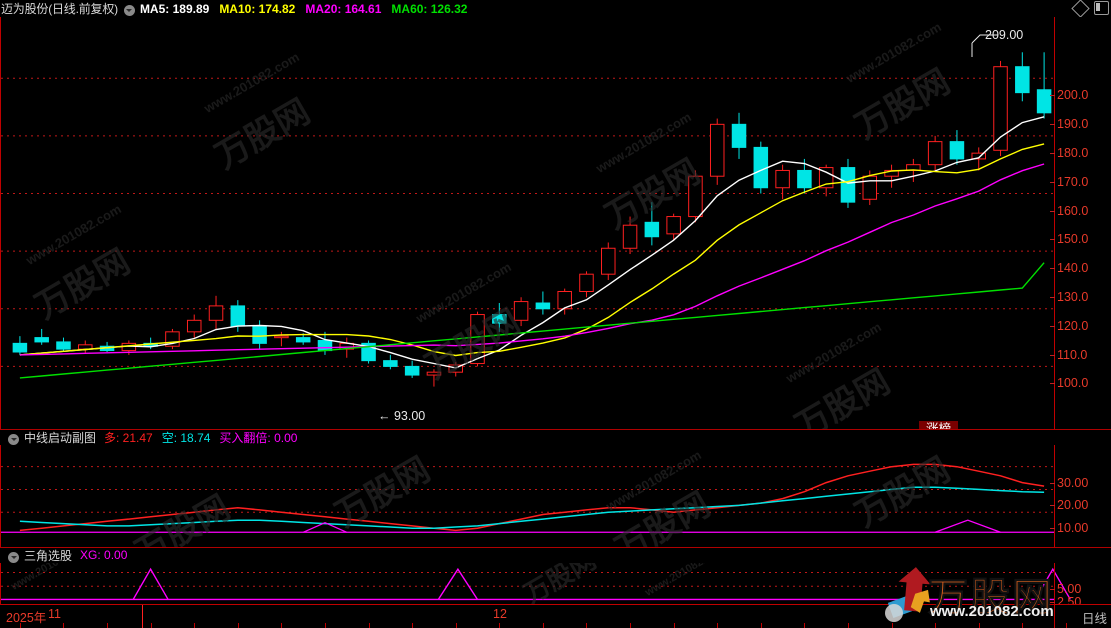 The height and width of the screenshot is (628, 1111). I want to click on price-axis-tick-label: 190.0, so click(1073, 124).